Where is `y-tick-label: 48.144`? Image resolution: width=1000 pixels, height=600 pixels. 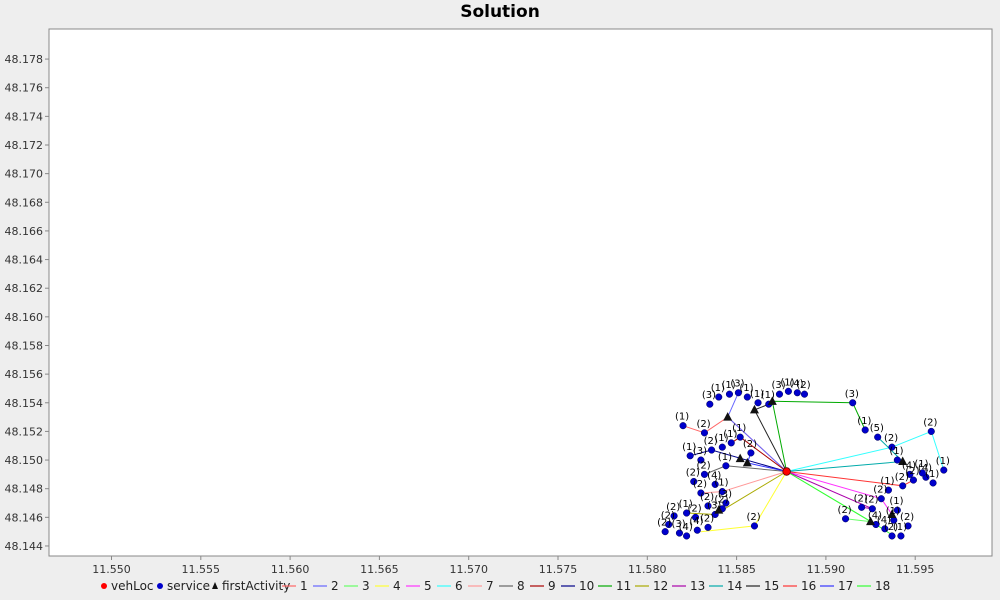
y-tick-label: 48.144 is located at coordinates (24, 546).